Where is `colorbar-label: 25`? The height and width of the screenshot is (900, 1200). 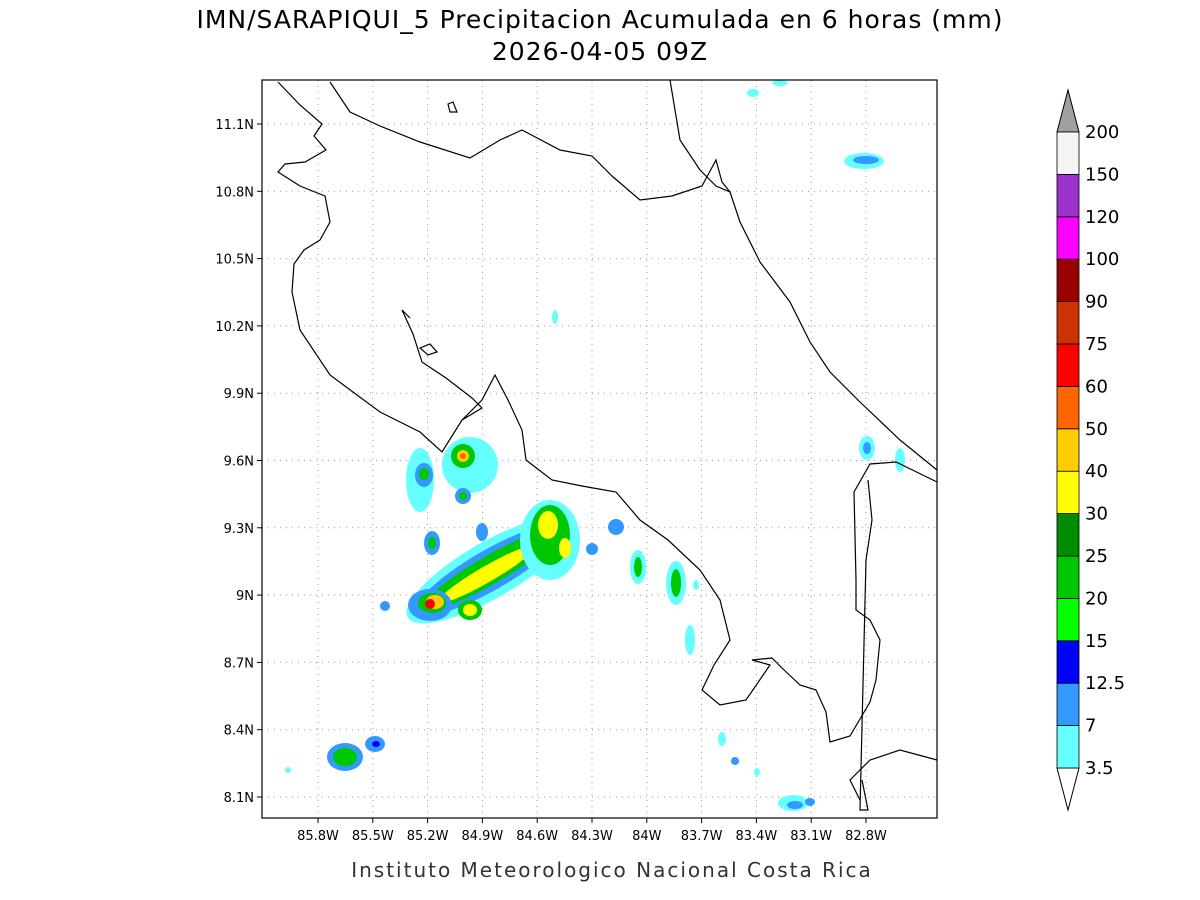
colorbar-label: 25 is located at coordinates (1096, 556).